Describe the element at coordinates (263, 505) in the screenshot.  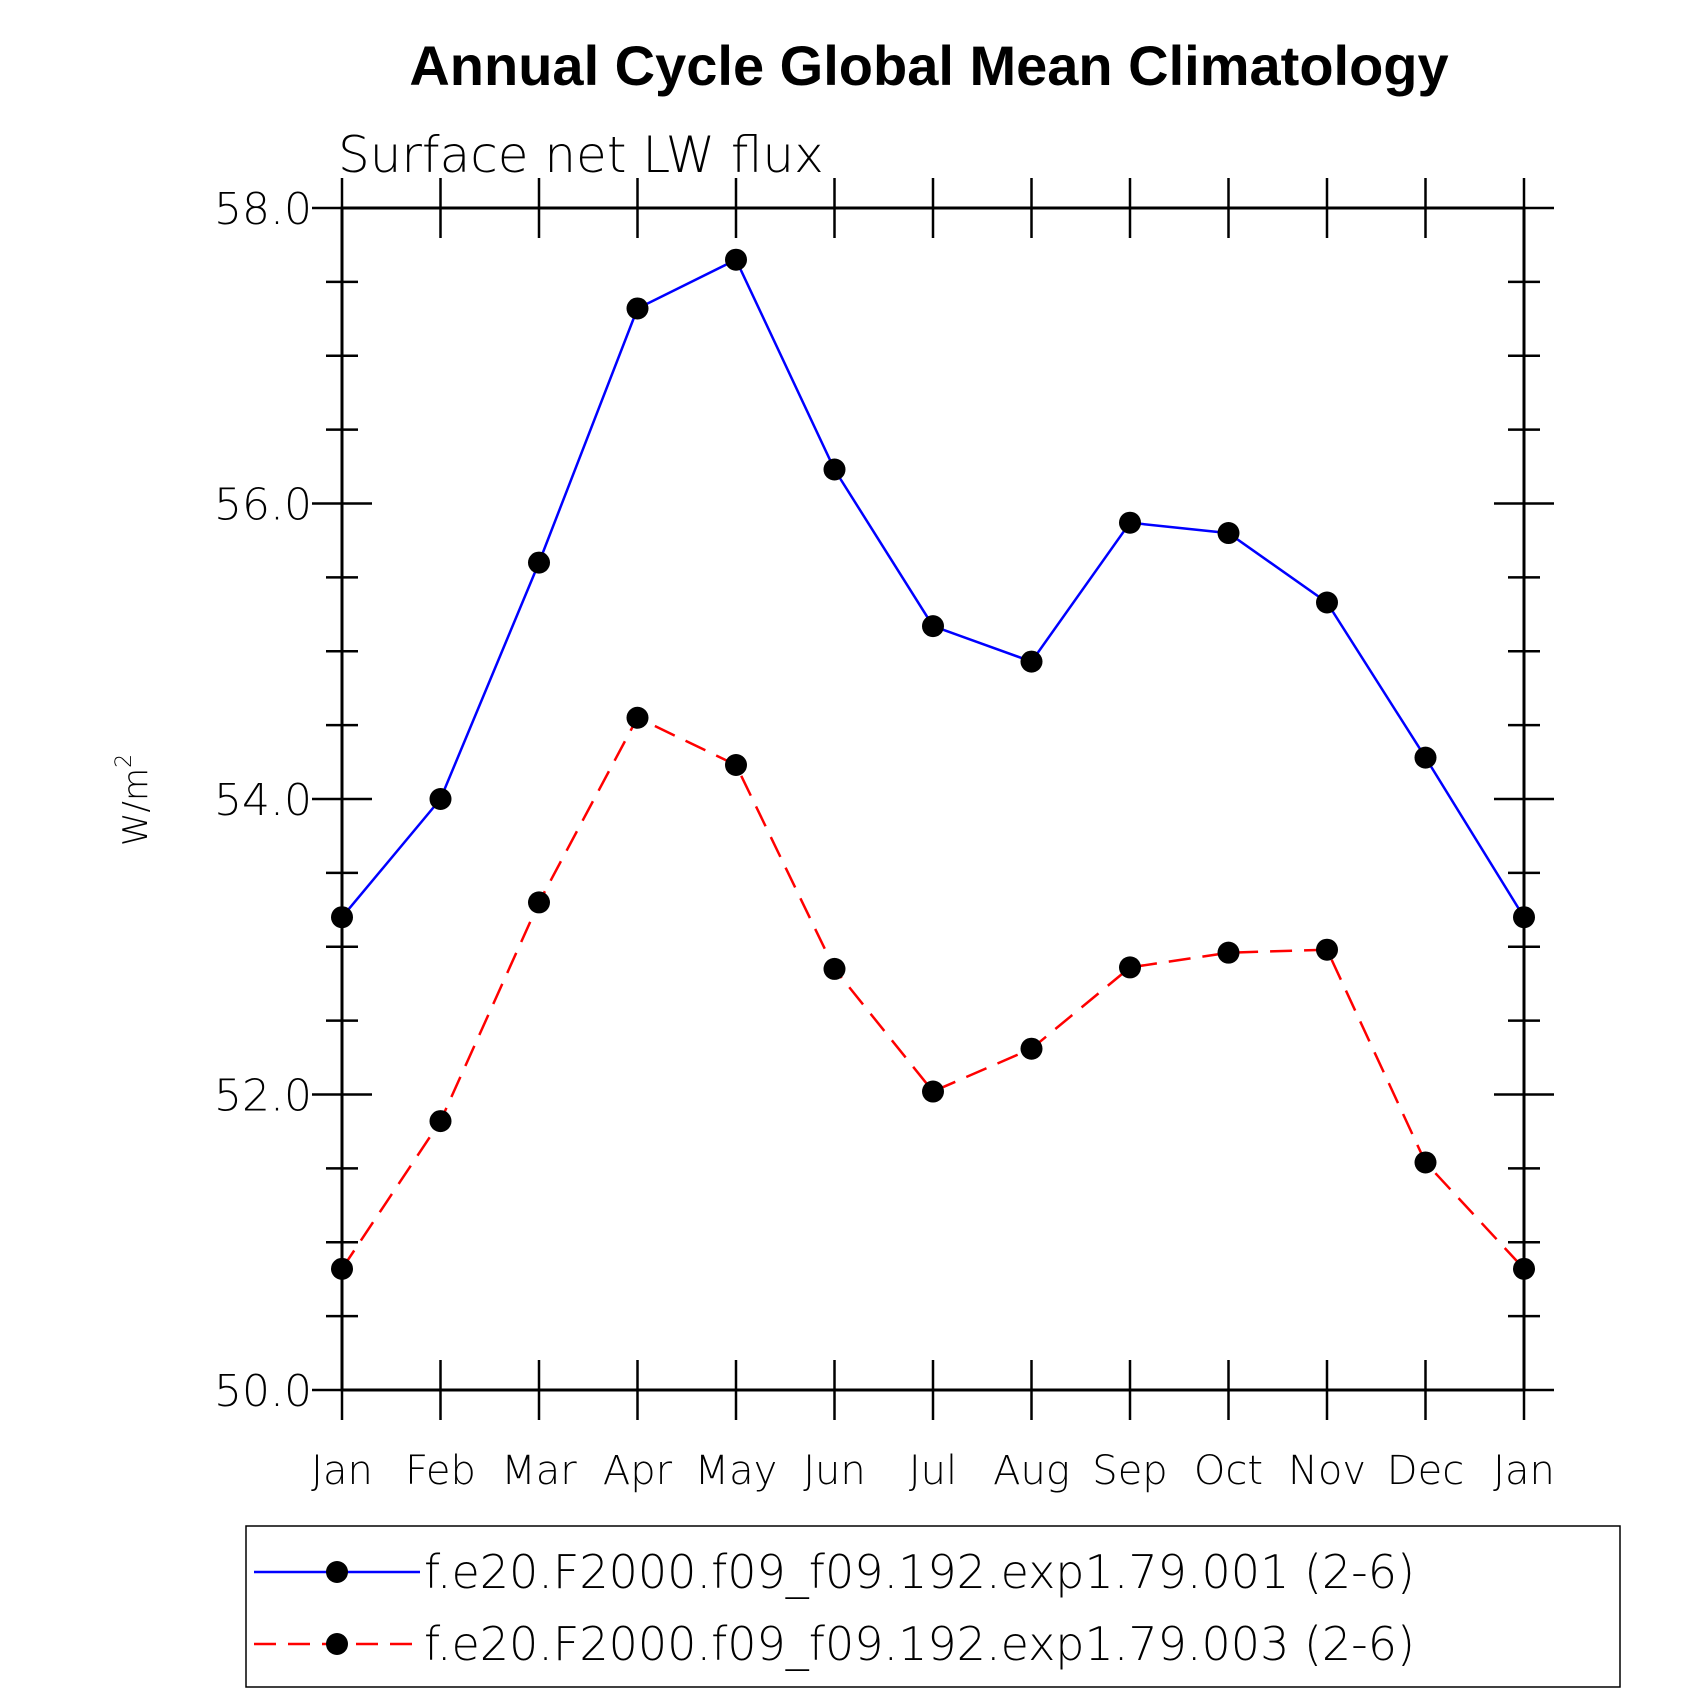
I see `y-tick-label: 56.0` at that location.